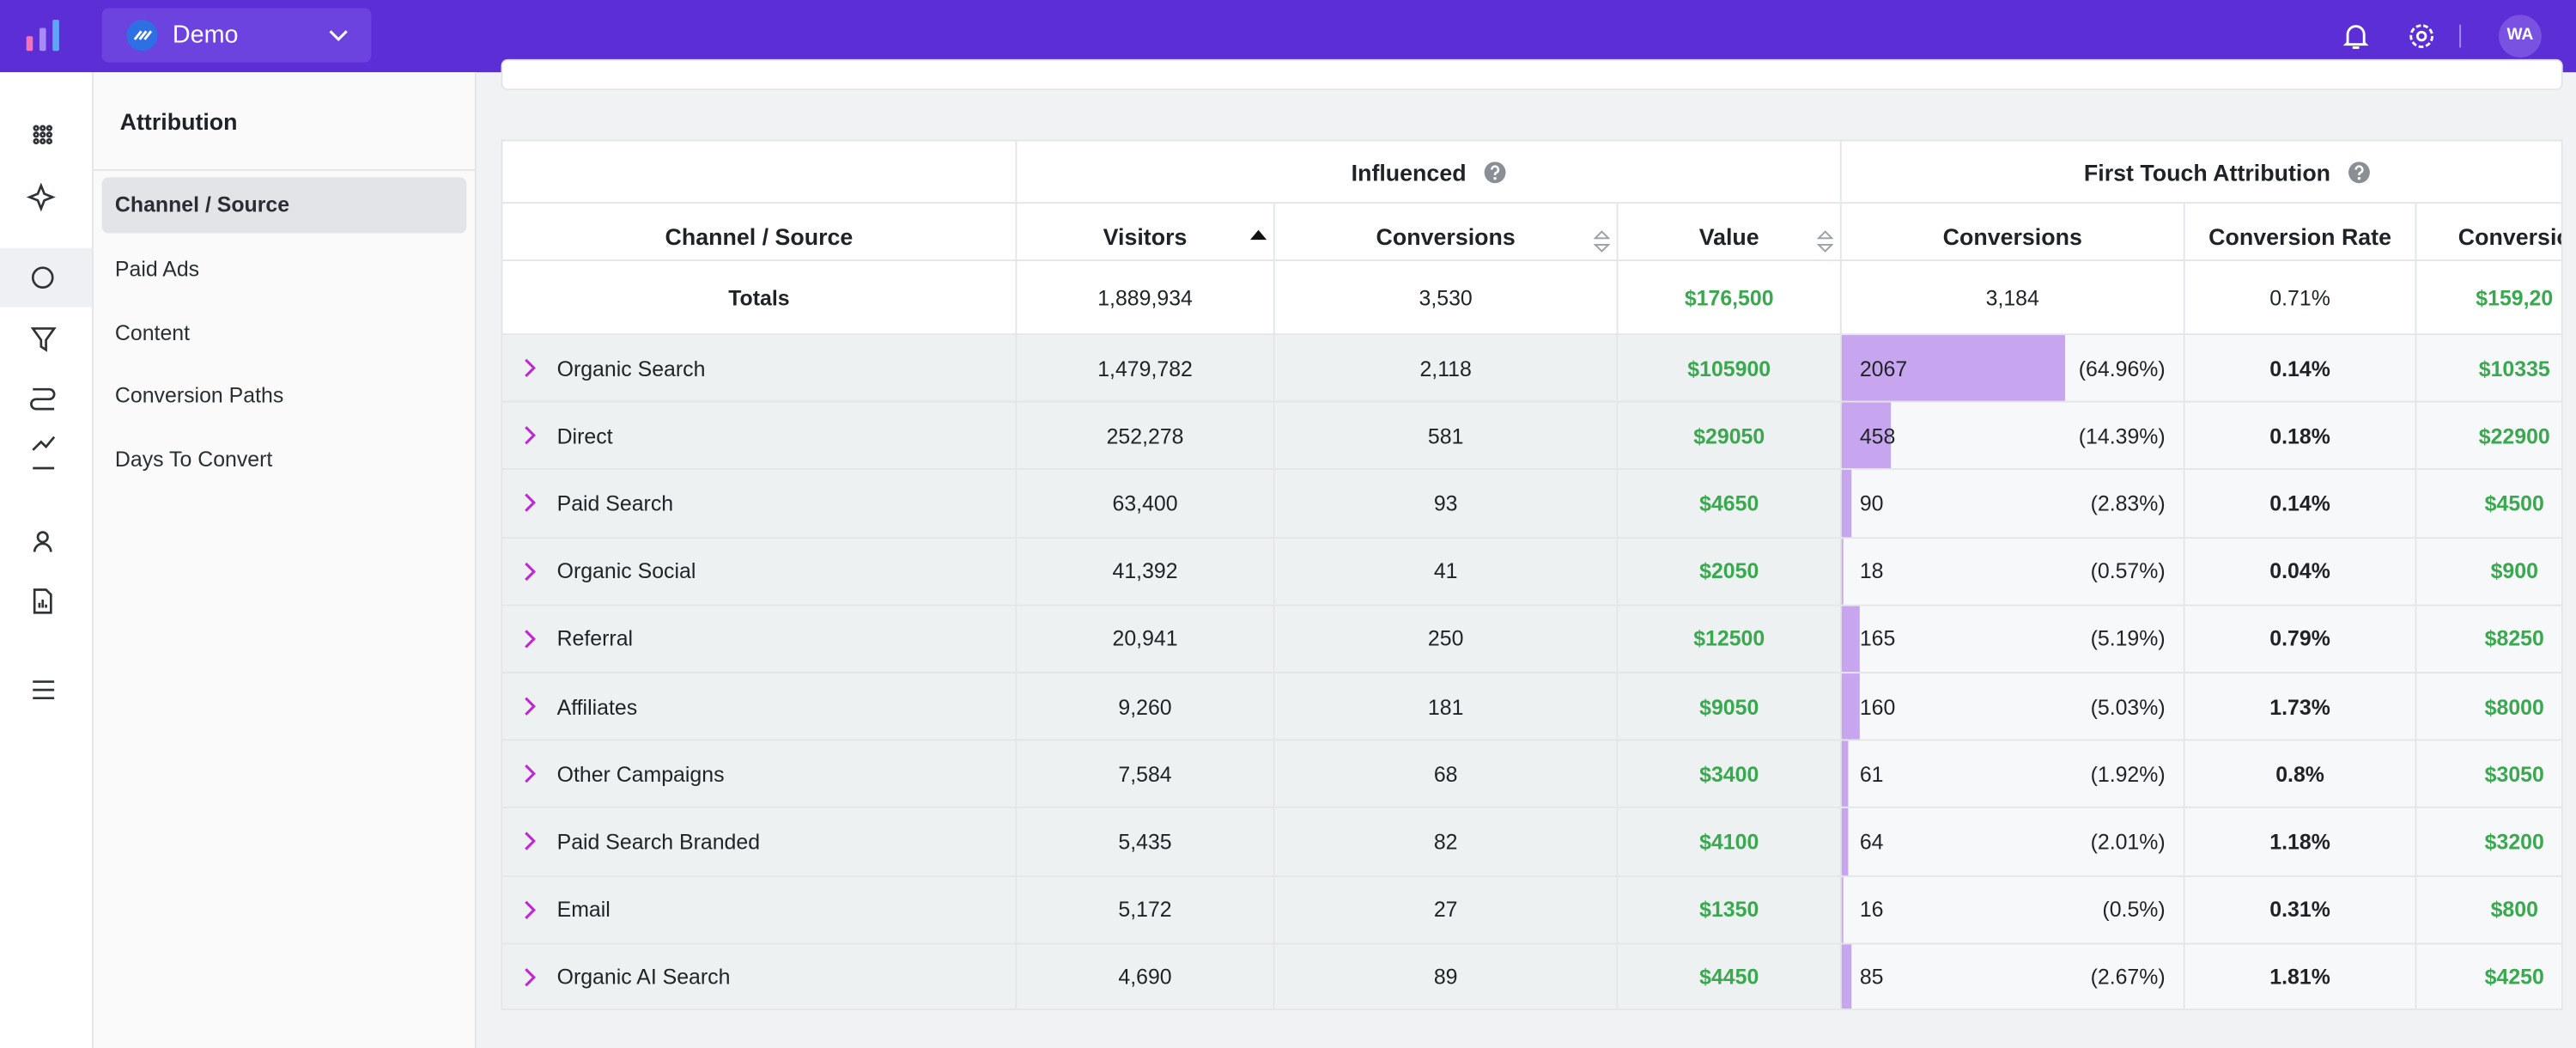 This screenshot has height=1048, width=2576. Describe the element at coordinates (43, 135) in the screenshot. I see `apps-icon` at that location.